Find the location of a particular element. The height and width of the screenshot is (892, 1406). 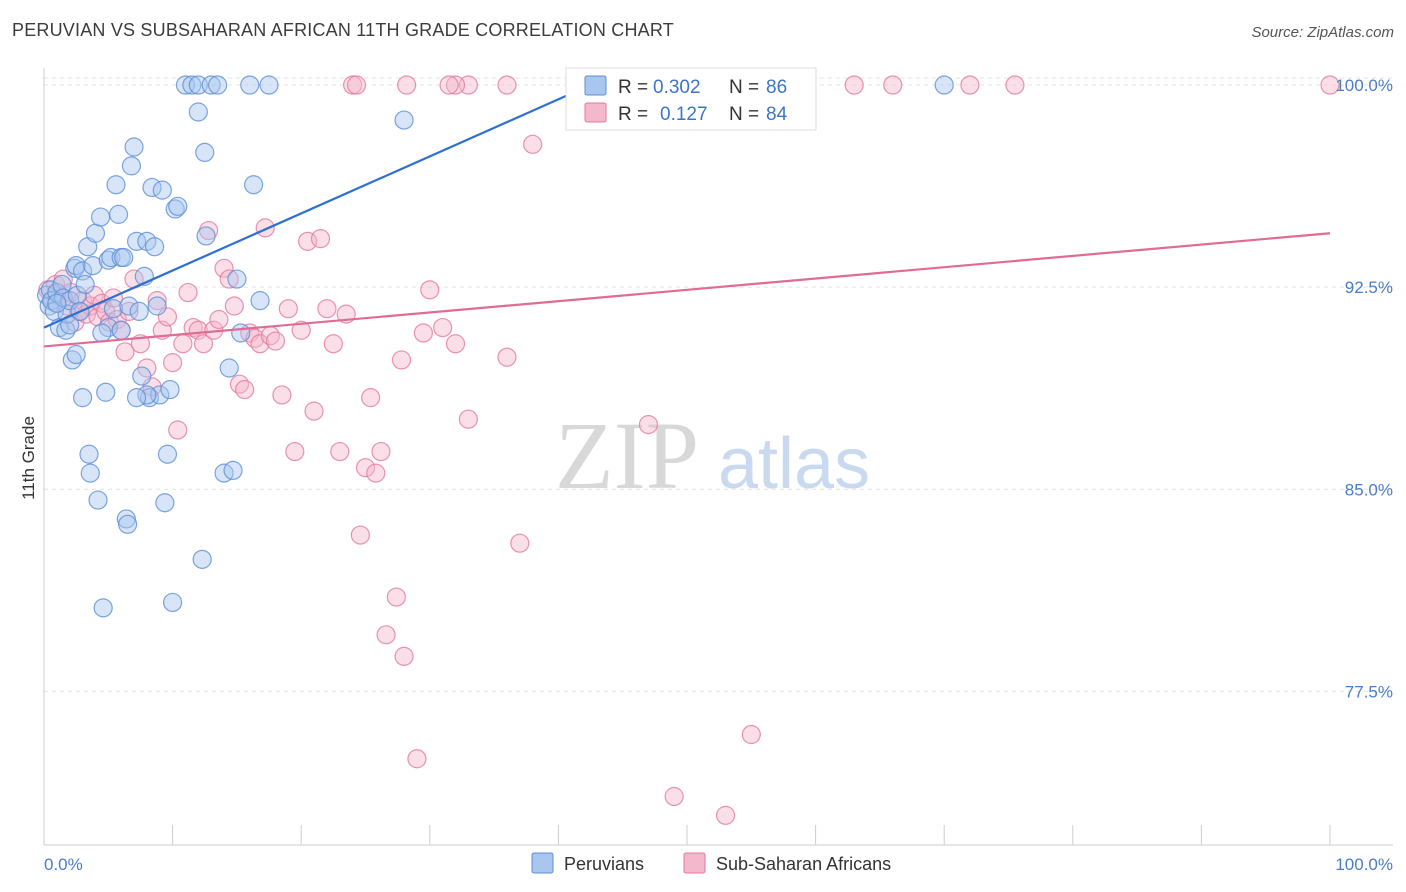

legend-n-label-1: N = is located at coordinates (744, 114).